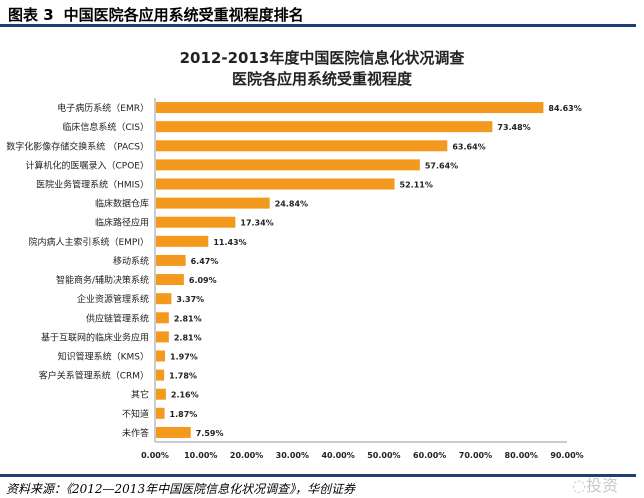 This screenshot has height=498, width=644. What do you see at coordinates (521, 455) in the screenshot?
I see `x-tick-label: 80.00%` at bounding box center [521, 455].